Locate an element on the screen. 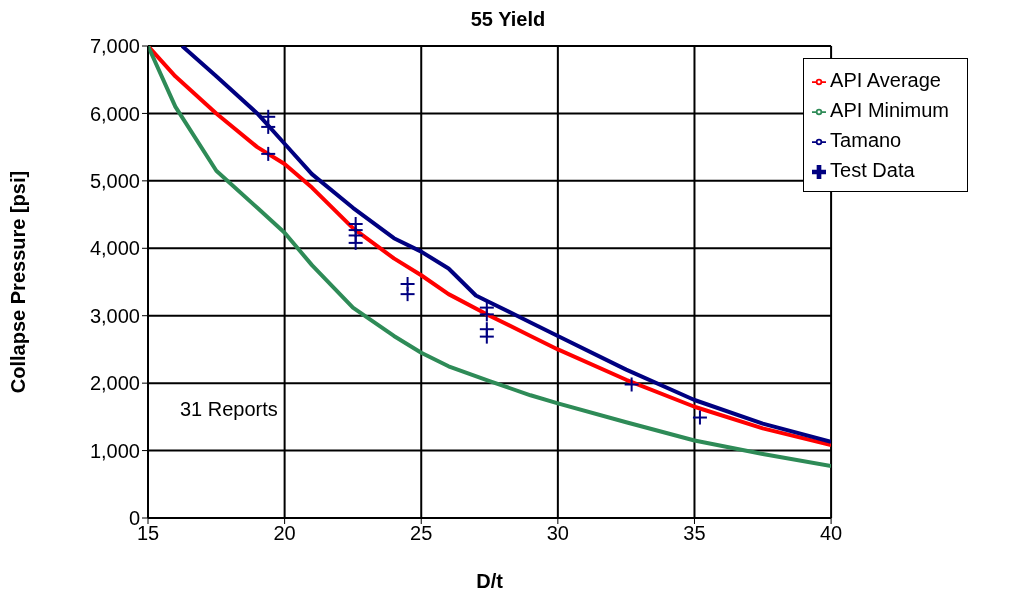 This screenshot has height=608, width=1014. legend-label: API Average is located at coordinates (885, 80).